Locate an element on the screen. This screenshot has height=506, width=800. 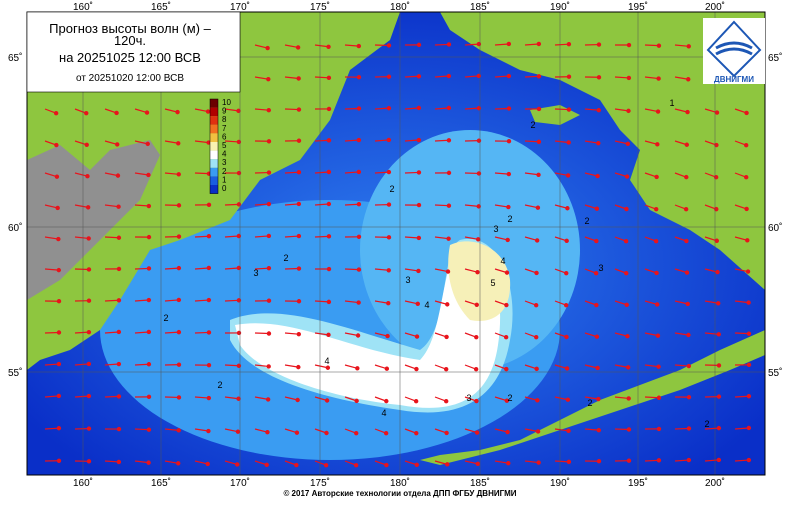
longitude-label: 180˚ is located at coordinates (400, 7).